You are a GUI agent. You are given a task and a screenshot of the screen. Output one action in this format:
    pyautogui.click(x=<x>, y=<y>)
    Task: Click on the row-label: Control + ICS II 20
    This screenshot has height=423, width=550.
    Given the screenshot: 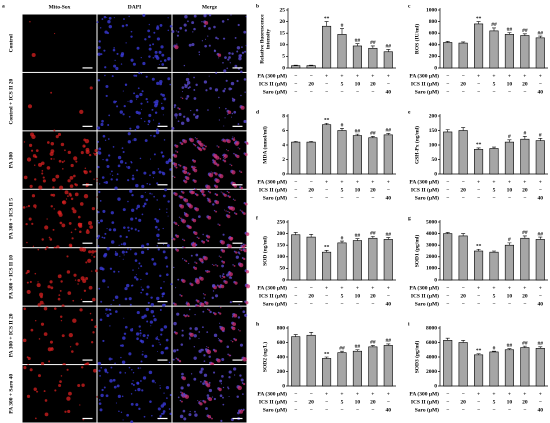 What is the action you would take?
    pyautogui.click(x=11, y=101)
    